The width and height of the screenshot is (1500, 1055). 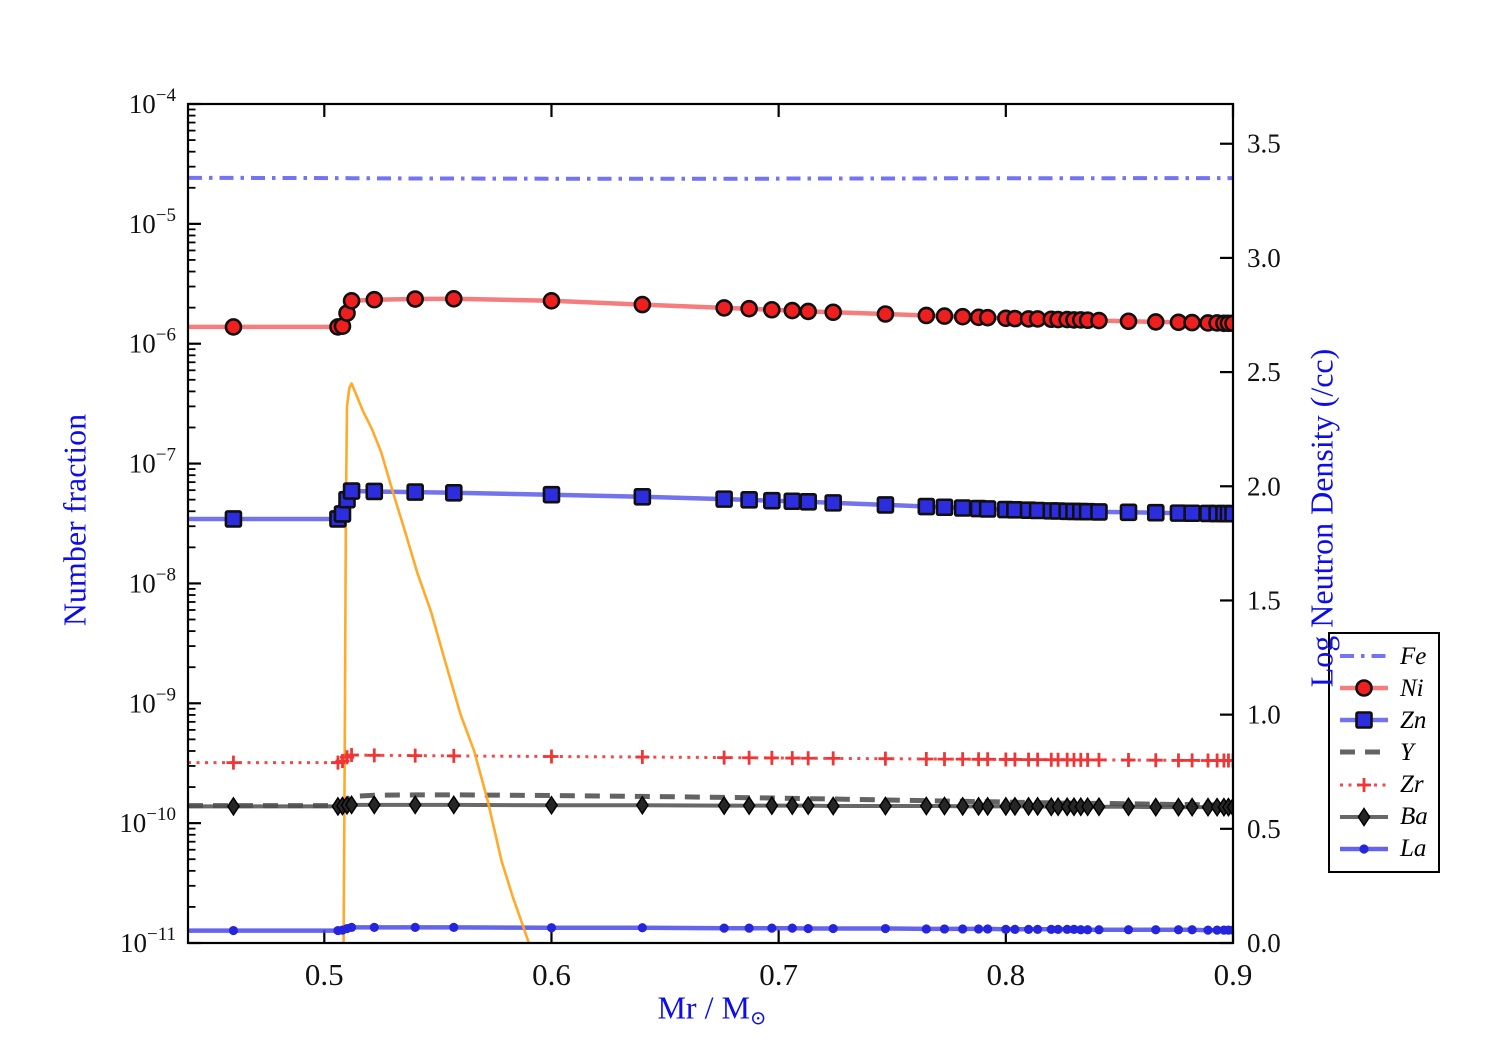 I want to click on y-left-tick-label: 10⁻¹⁰, so click(x=147, y=821).